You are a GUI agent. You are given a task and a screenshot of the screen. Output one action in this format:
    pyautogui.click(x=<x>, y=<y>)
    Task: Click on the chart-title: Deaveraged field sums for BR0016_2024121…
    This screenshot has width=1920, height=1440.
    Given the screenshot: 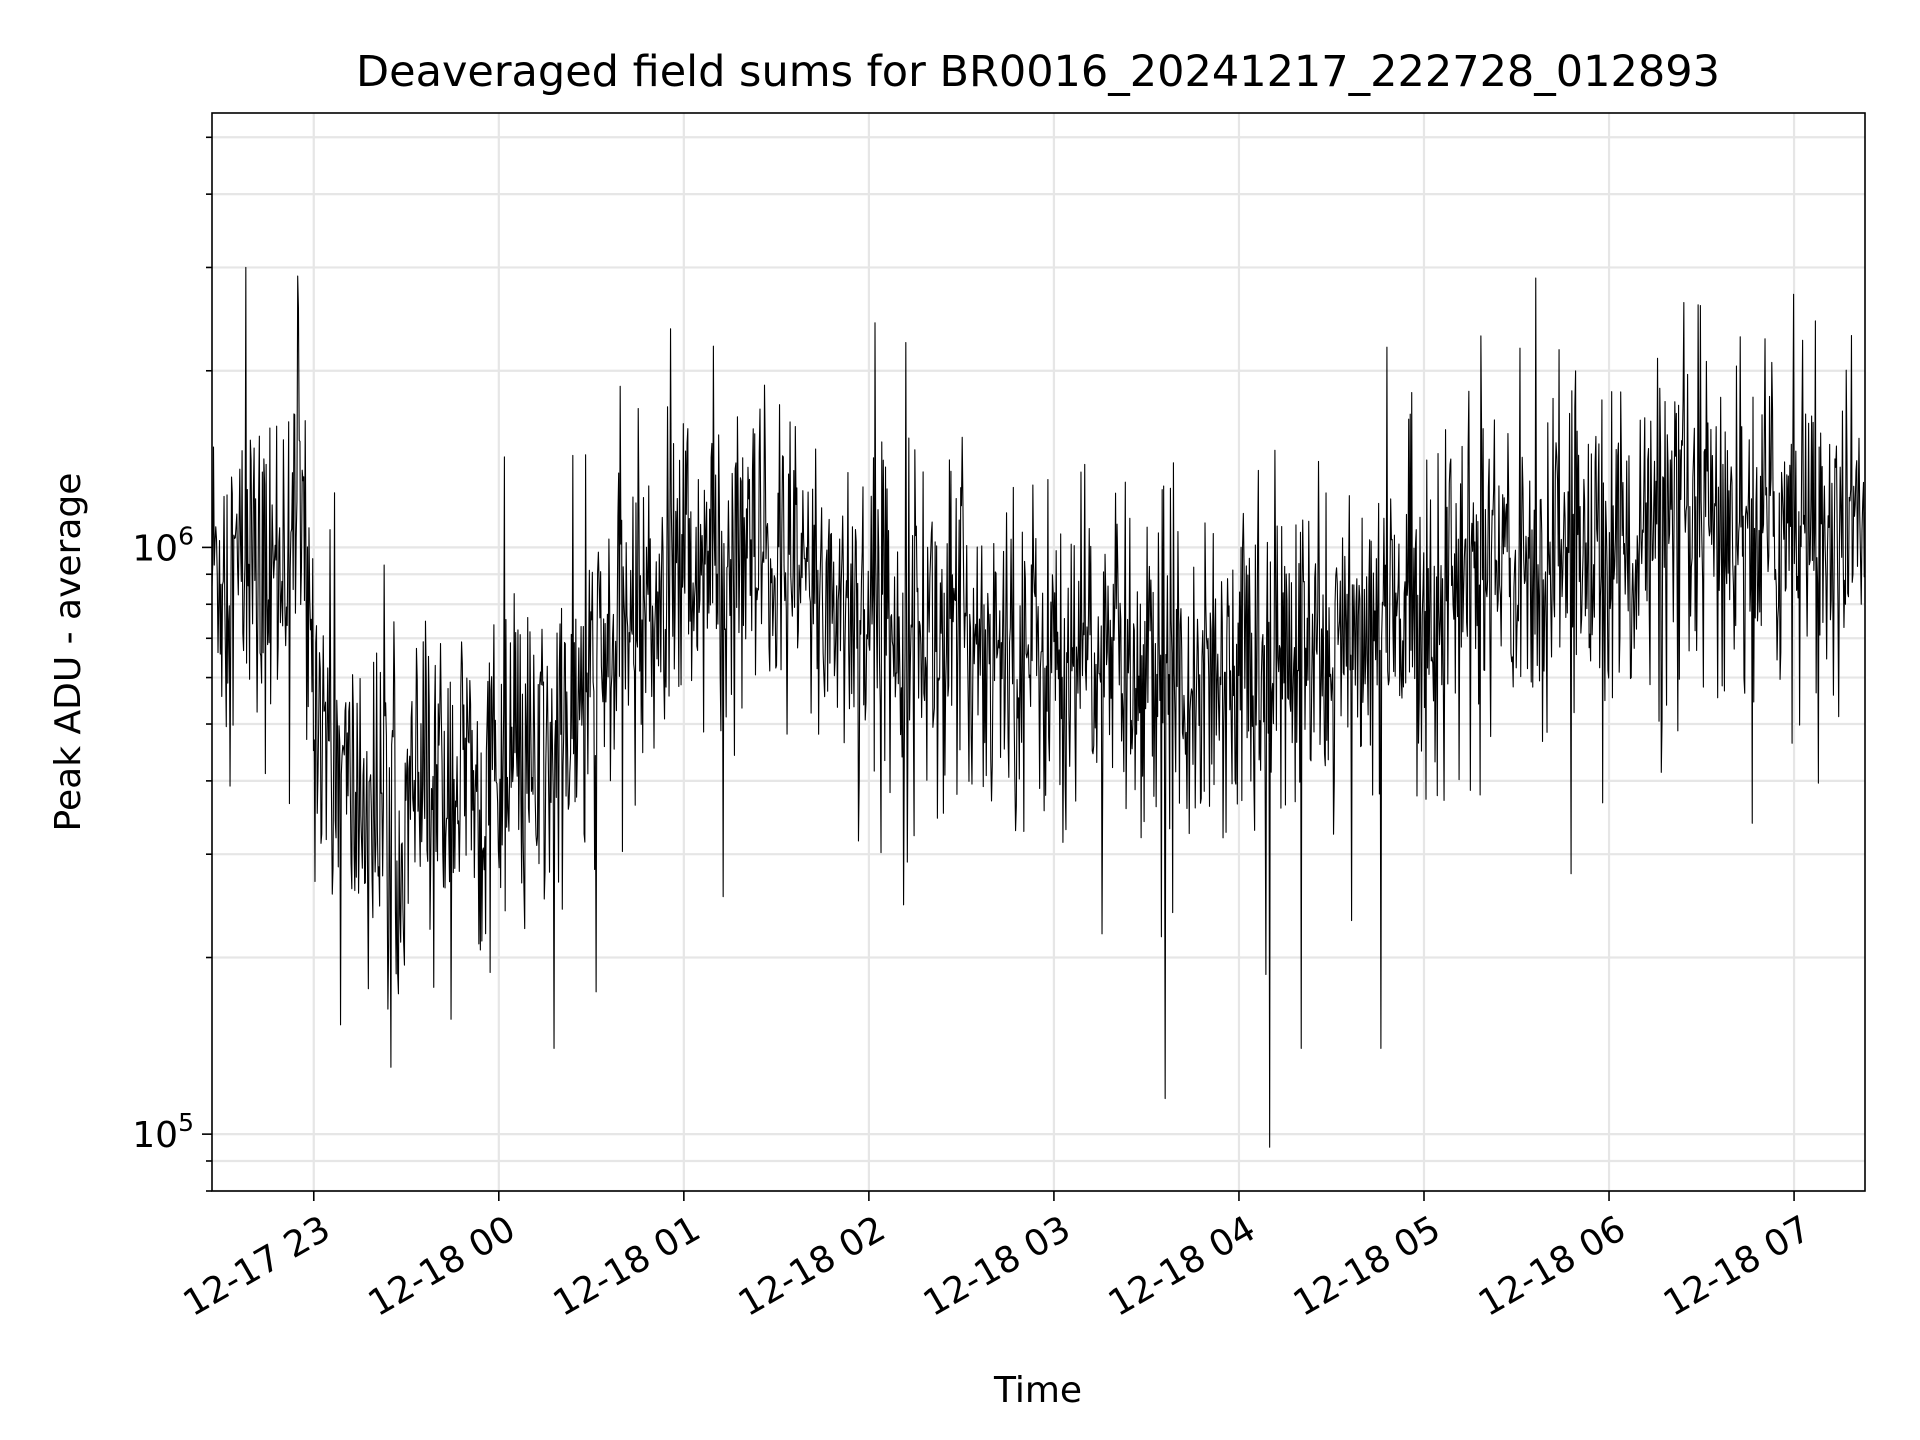 What is the action you would take?
    pyautogui.click(x=1038, y=72)
    